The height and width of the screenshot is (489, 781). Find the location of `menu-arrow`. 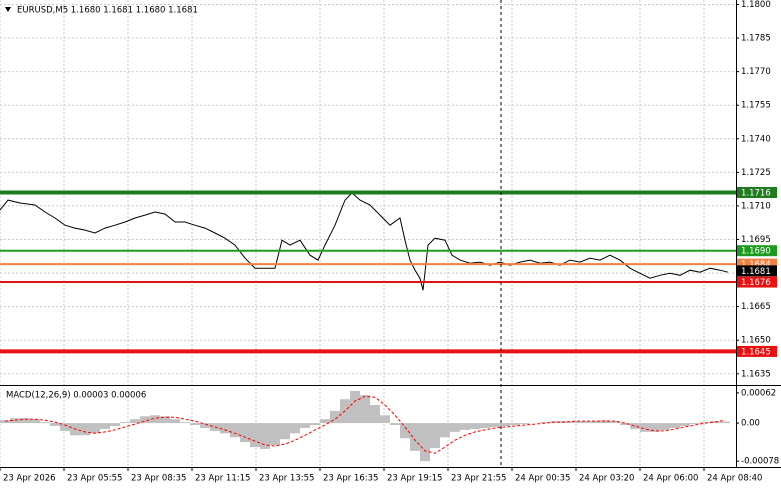

menu-arrow is located at coordinates (8, 9).